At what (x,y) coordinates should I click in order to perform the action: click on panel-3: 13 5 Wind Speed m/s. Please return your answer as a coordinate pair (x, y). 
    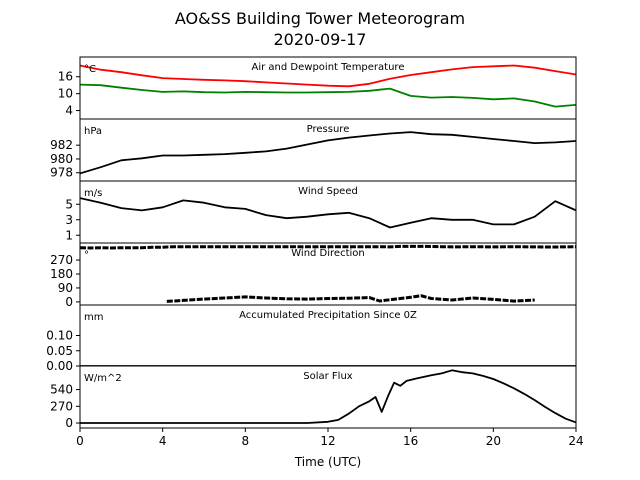
    Looking at the image, I should click on (321, 212).